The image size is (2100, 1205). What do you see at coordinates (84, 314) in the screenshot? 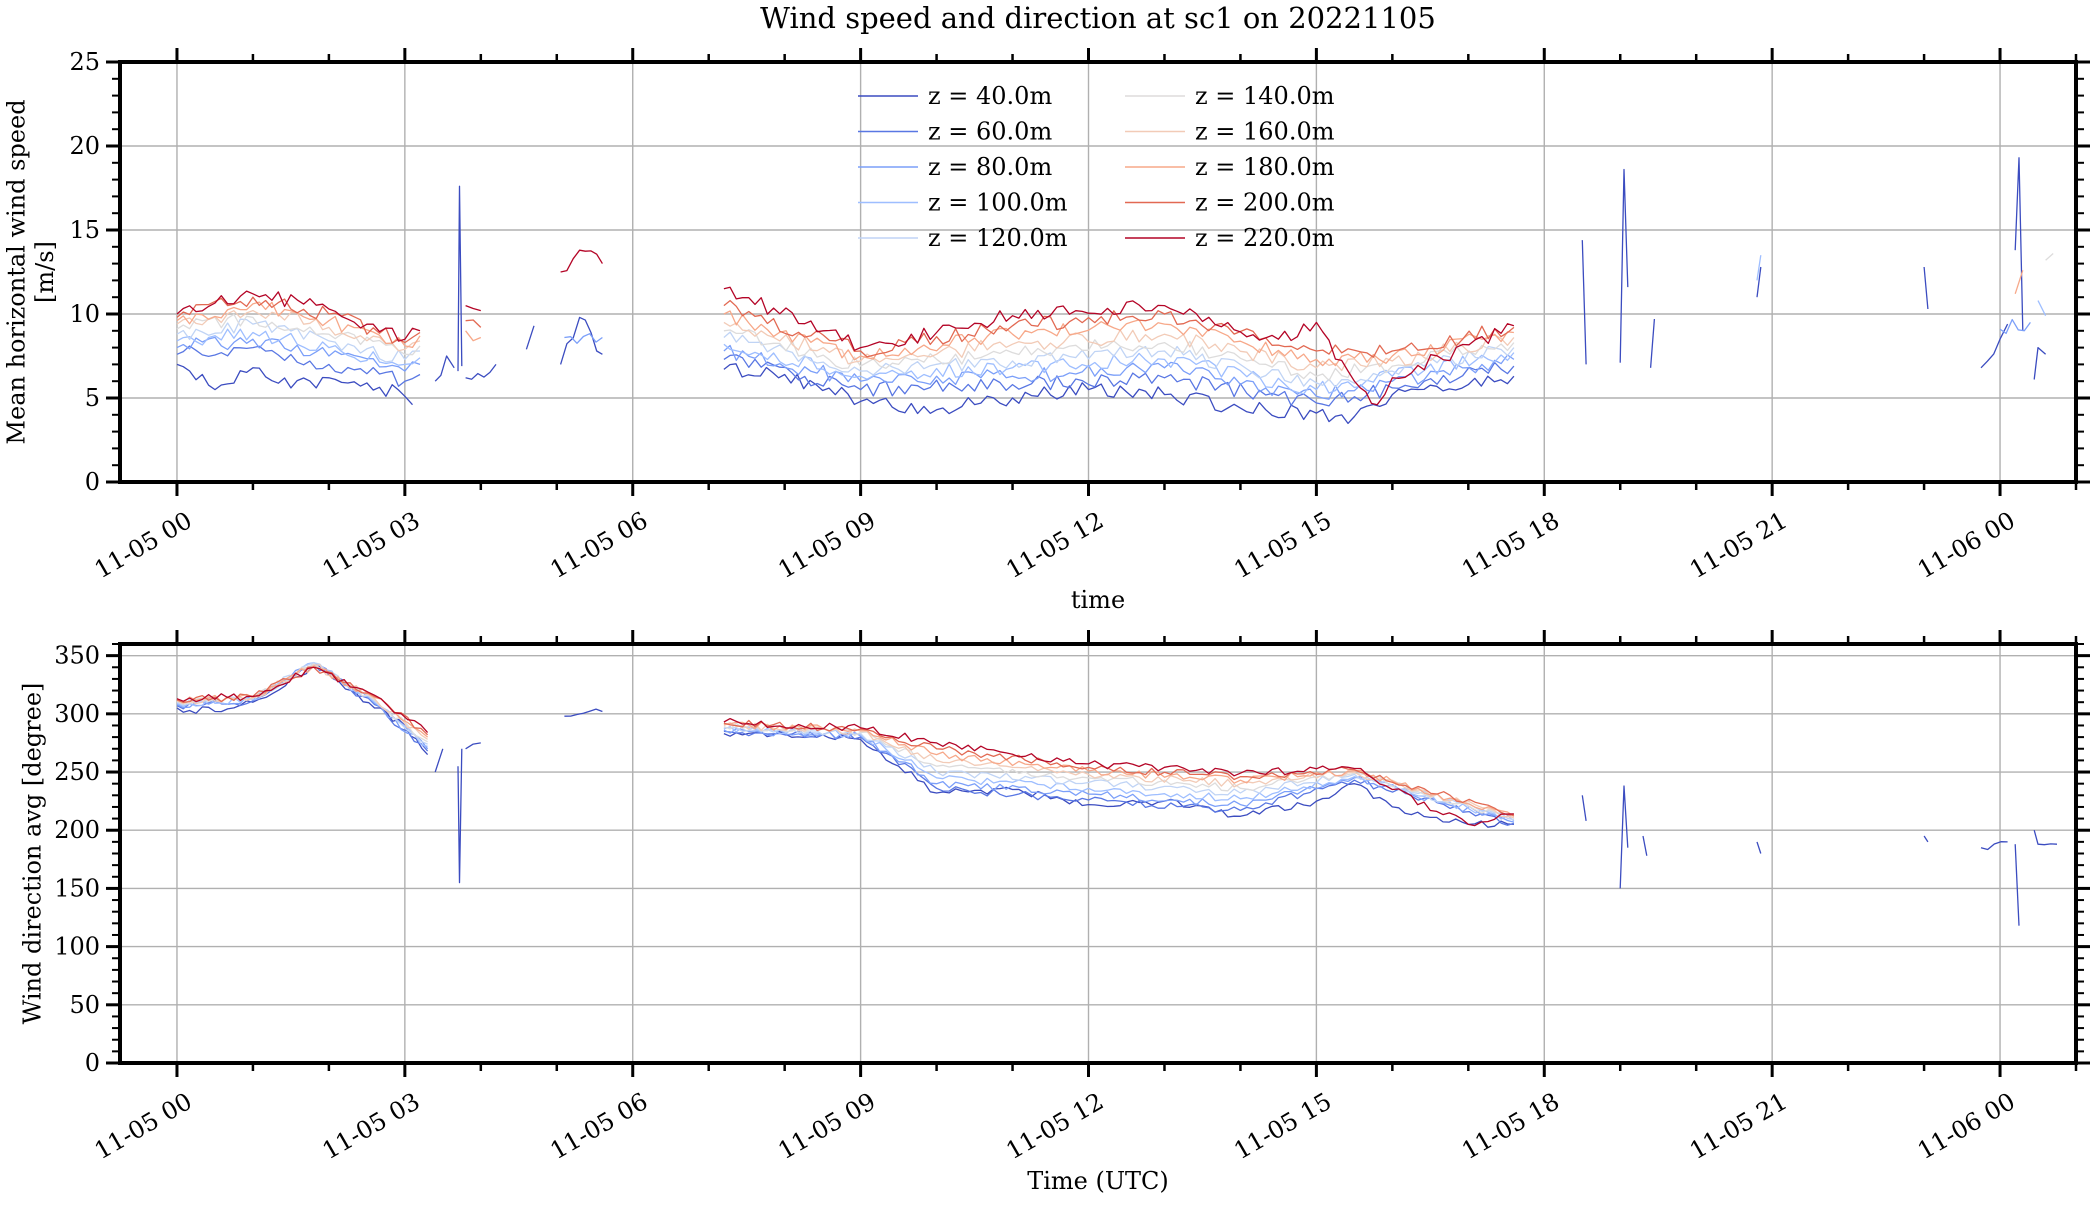
I see `y-tick-label: 10` at bounding box center [84, 314].